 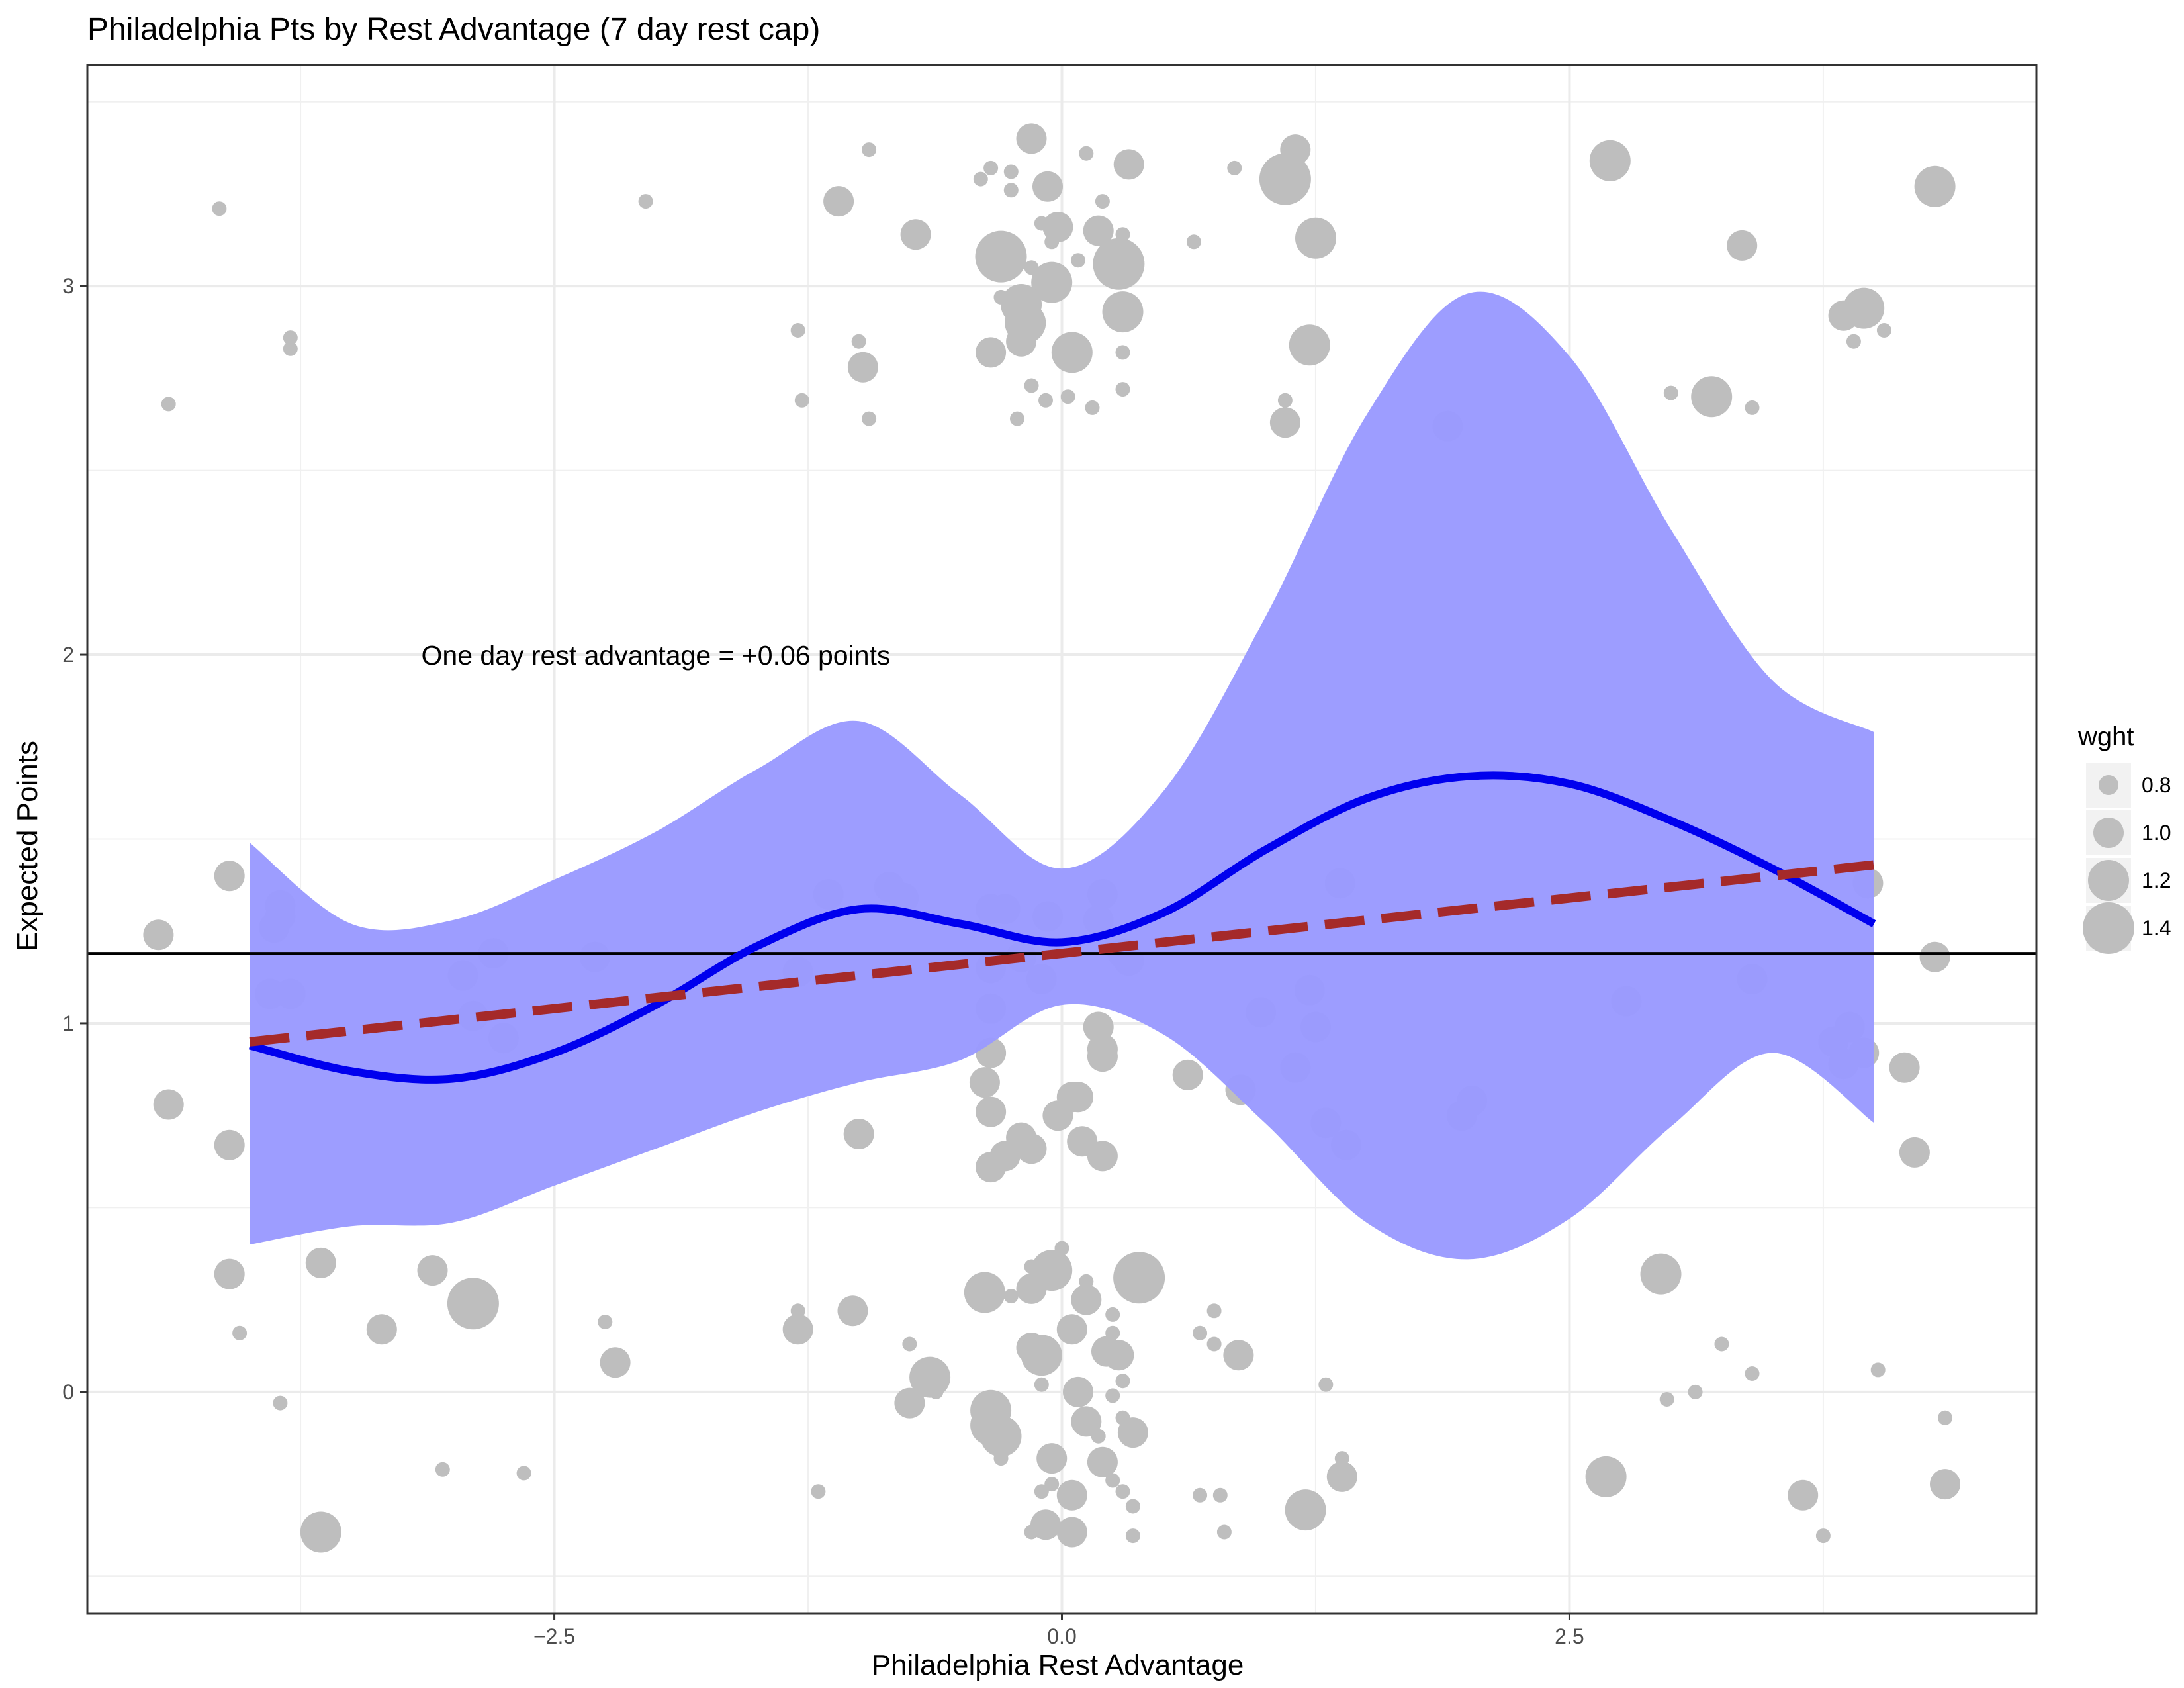 What do you see at coordinates (68, 1392) in the screenshot?
I see `y-tick-label: 0` at bounding box center [68, 1392].